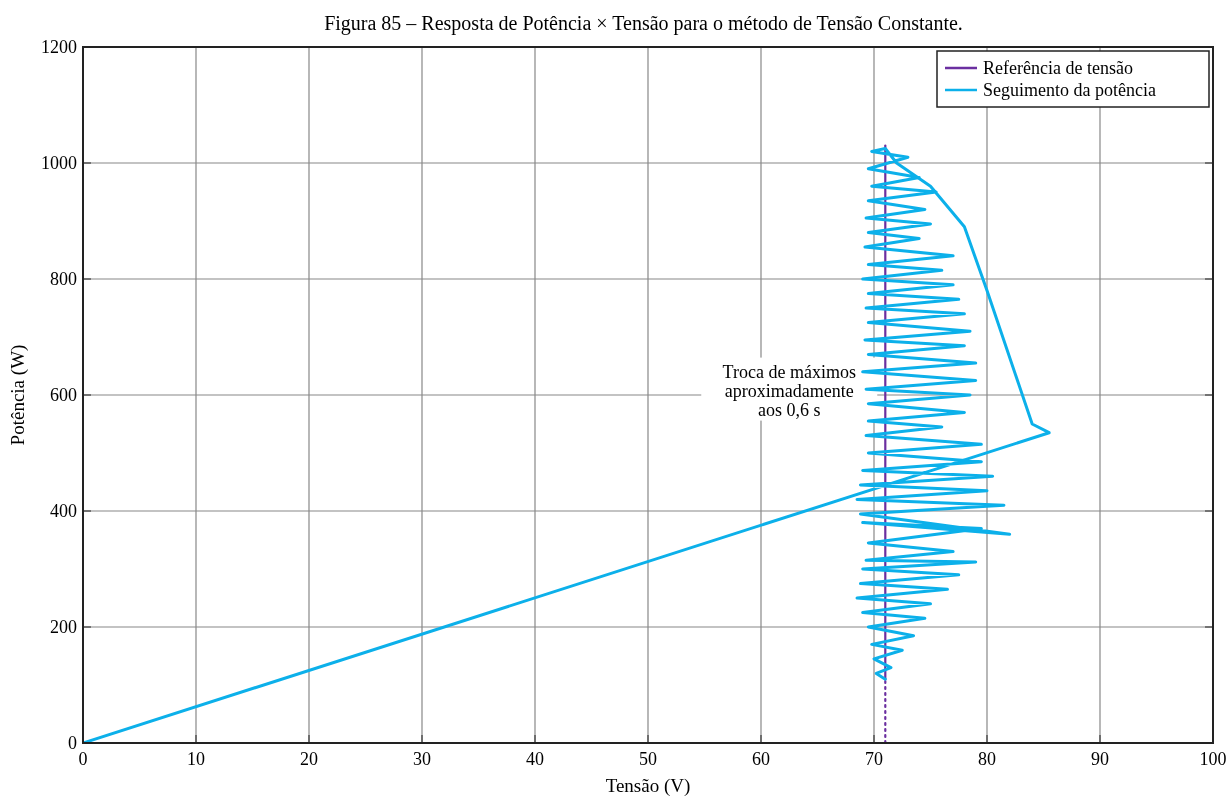 The image size is (1227, 800). Describe the element at coordinates (1213, 759) in the screenshot. I see `x-tick-label: 100` at that location.